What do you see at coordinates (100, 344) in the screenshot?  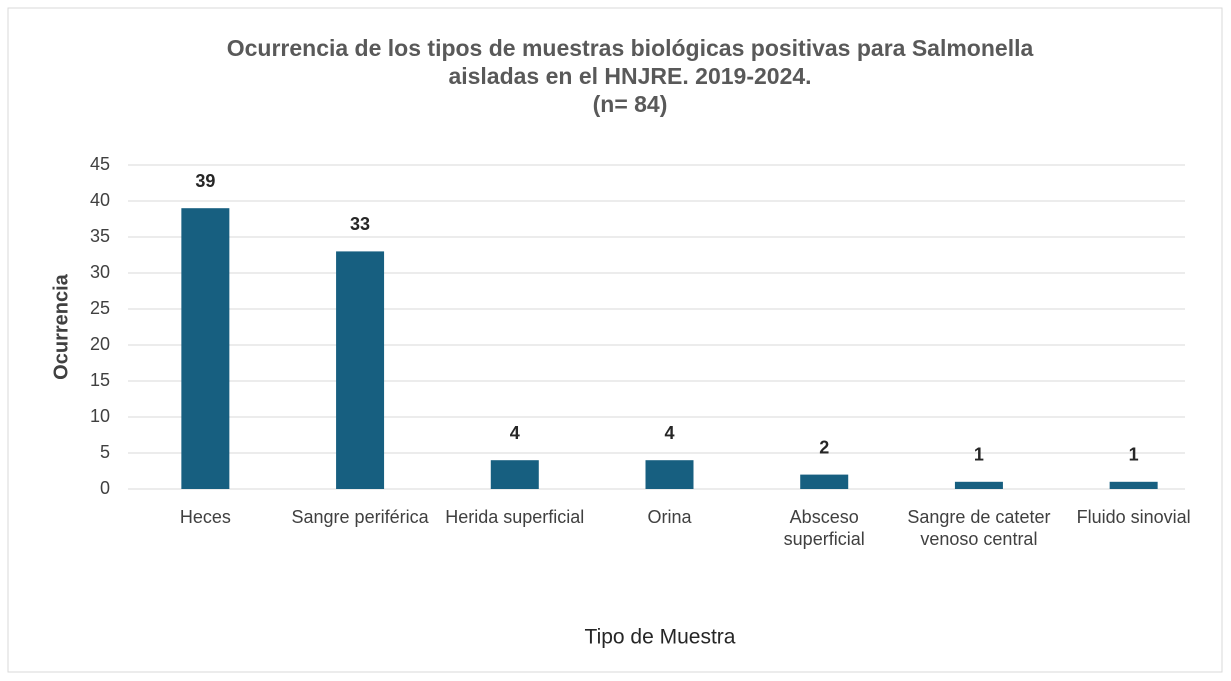 I see `y-tick-label: 20` at bounding box center [100, 344].